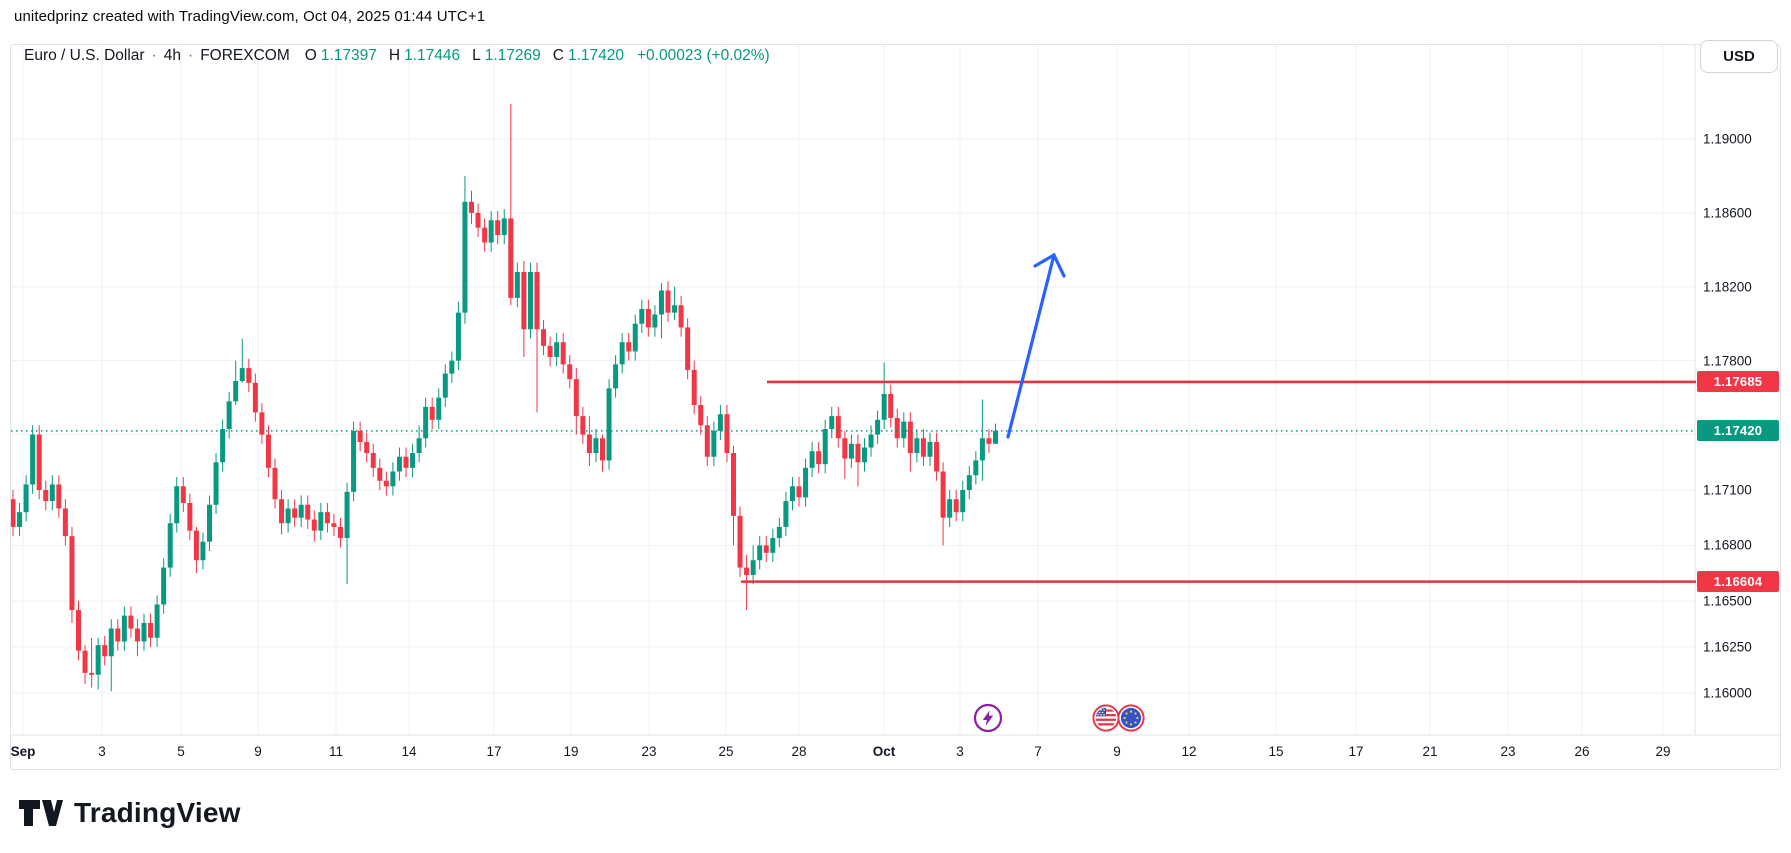 The height and width of the screenshot is (853, 1791). Describe the element at coordinates (476, 55) in the screenshot. I see `low-label: L` at that location.